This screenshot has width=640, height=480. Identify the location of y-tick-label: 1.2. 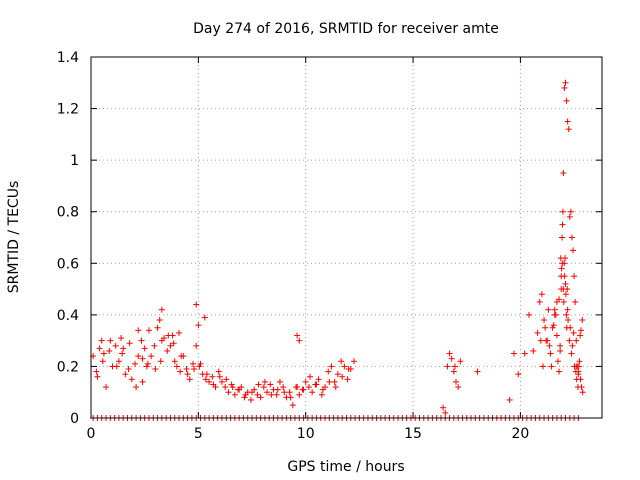
(68, 110).